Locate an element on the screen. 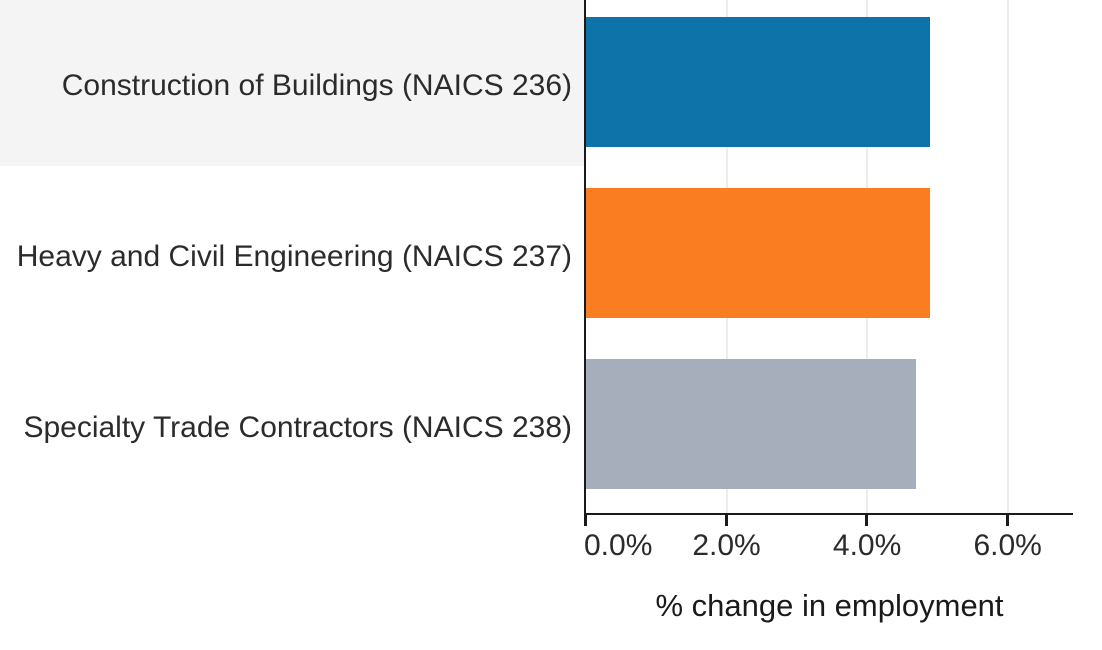  category-label-heavy-and-civil-engineering: Heavy and Civil Engineering (NAICS 237) is located at coordinates (294, 256).